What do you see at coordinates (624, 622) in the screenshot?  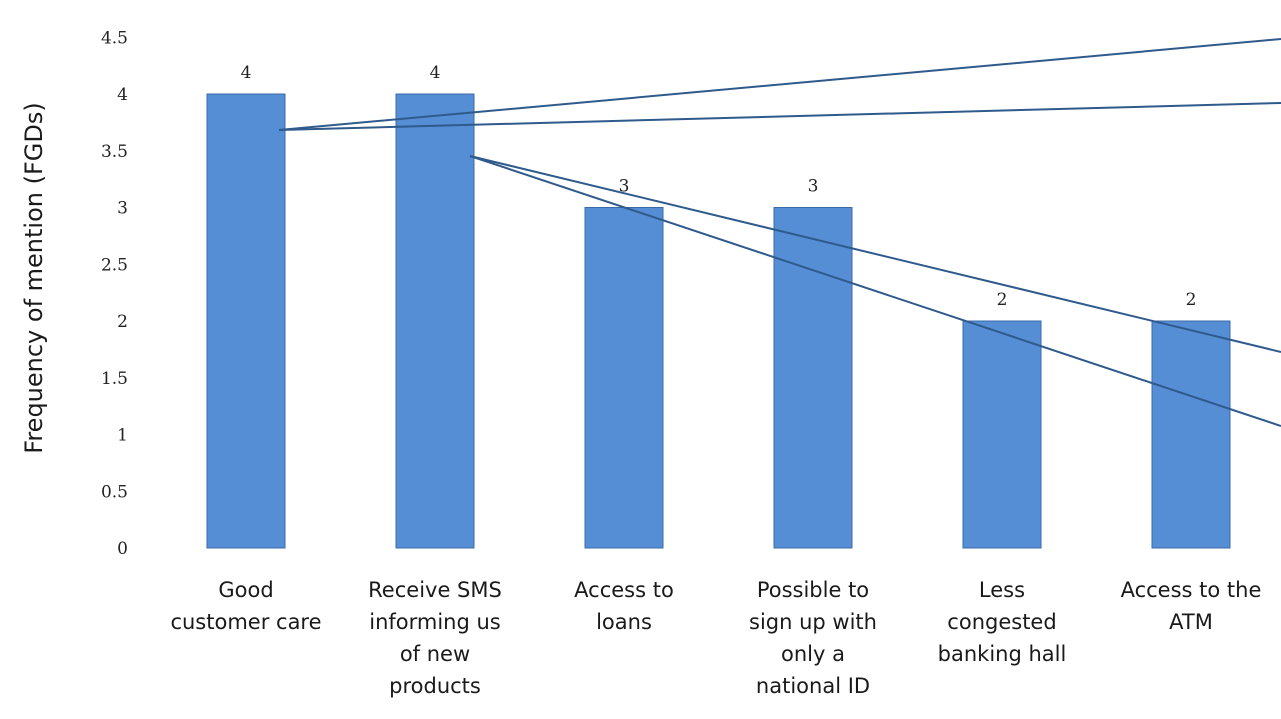 I see `category-label-line: loans` at bounding box center [624, 622].